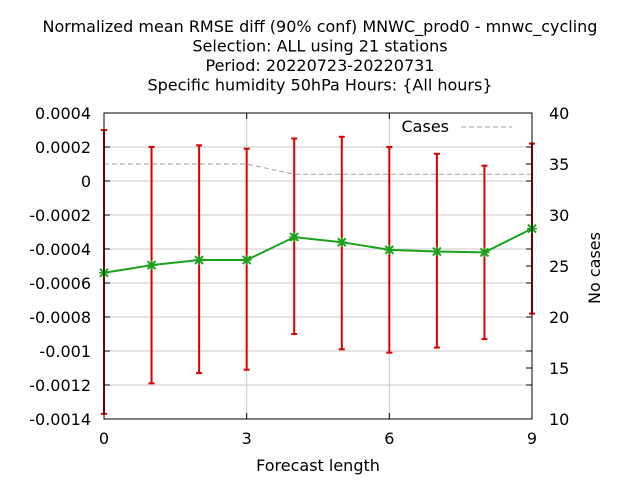 The height and width of the screenshot is (480, 640). I want to click on x-tick-label: 9, so click(532, 438).